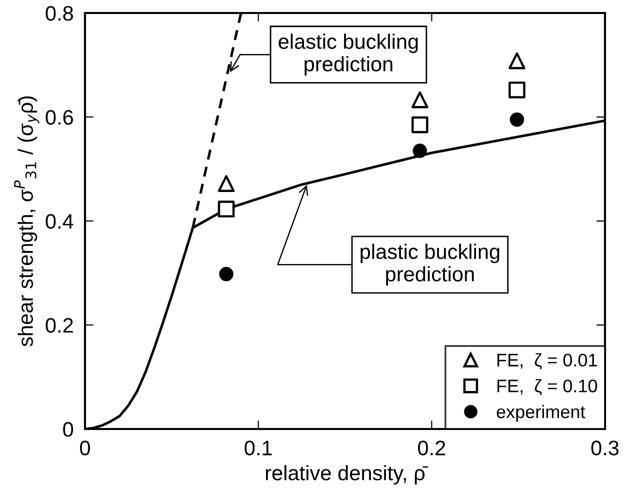 The width and height of the screenshot is (624, 496). I want to click on y-tick-label: 0.4, so click(60, 221).